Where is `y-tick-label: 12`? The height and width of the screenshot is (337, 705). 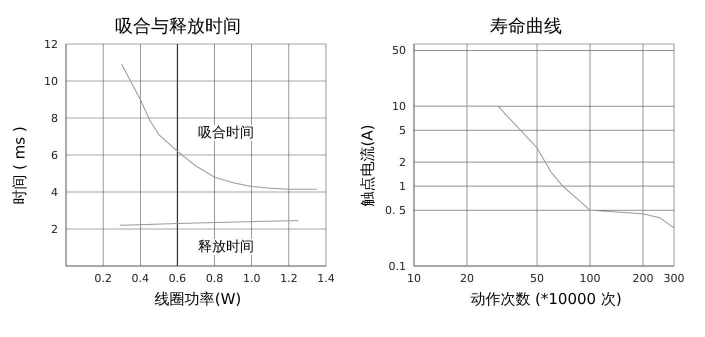
y-tick-label: 12 is located at coordinates (51, 44).